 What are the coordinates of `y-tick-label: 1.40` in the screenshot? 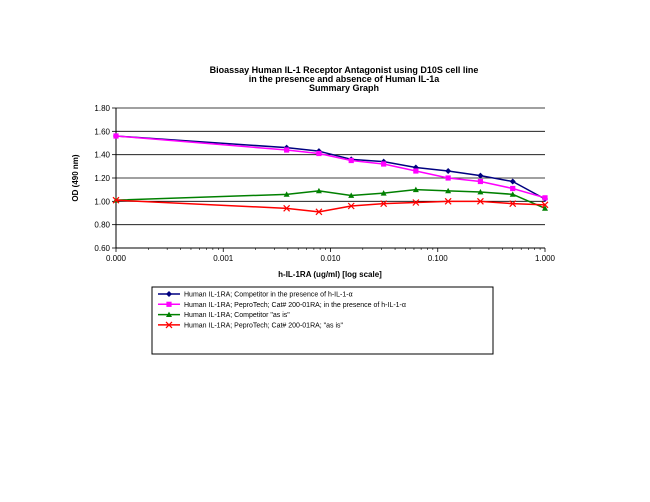 It's located at (102, 155).